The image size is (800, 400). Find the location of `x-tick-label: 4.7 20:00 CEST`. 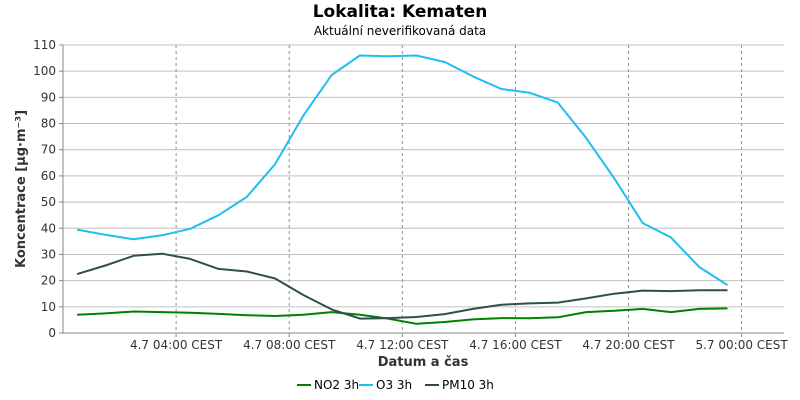

x-tick-label: 4.7 20:00 CEST is located at coordinates (628, 345).